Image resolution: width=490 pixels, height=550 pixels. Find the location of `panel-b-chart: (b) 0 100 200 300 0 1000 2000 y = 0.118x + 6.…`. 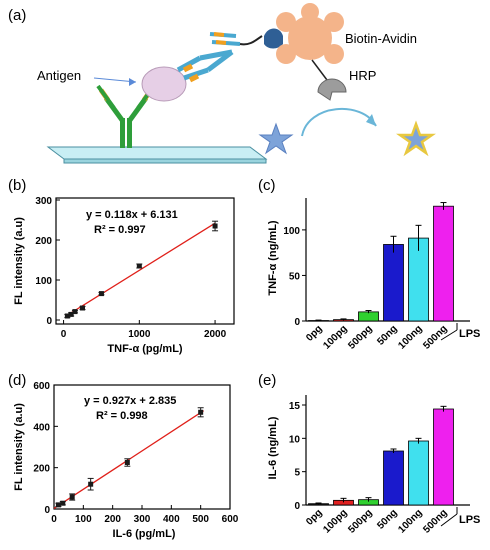

panel-b-chart: (b) 0 100 200 300 0 1000 2000 y = 0.118x + 6.… is located at coordinates (121, 266).